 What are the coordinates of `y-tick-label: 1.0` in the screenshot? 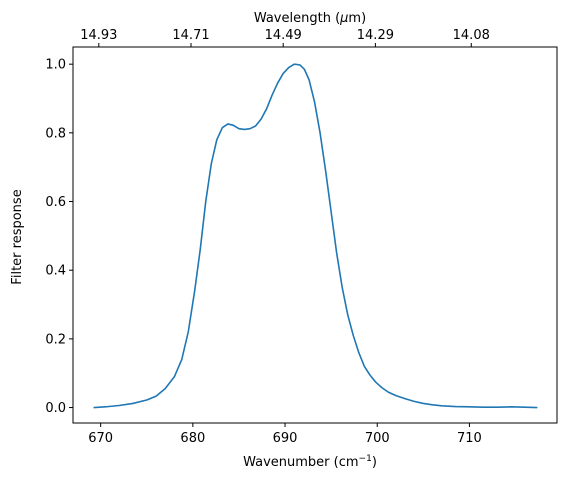 It's located at (55, 65).